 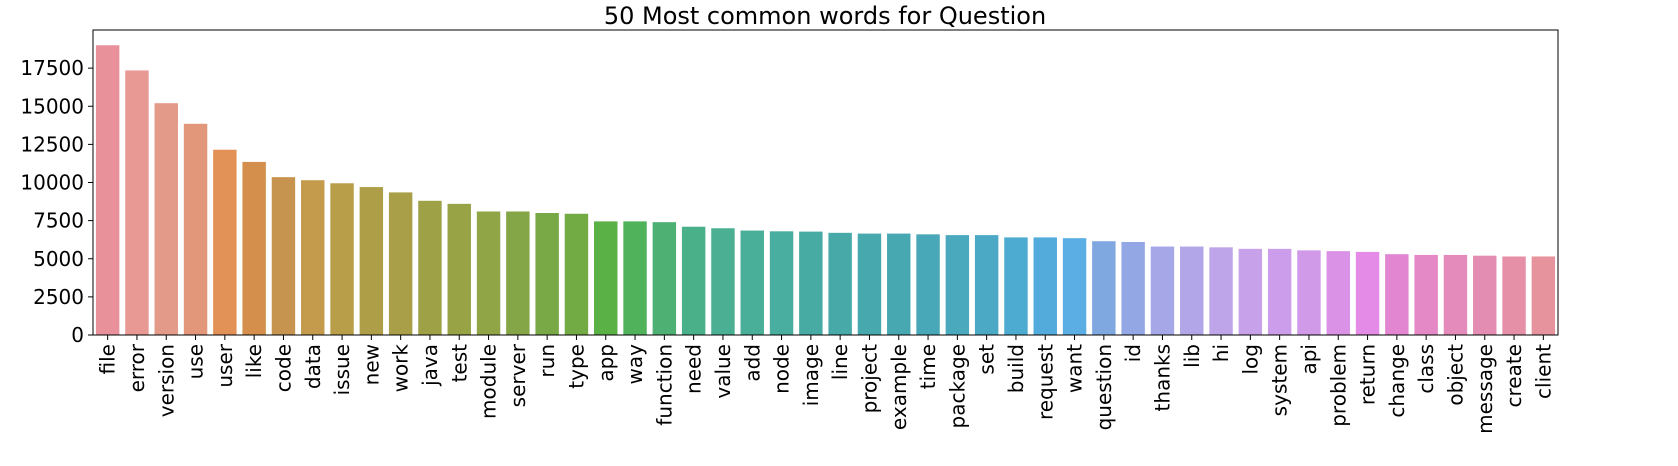 I want to click on bar-add, so click(x=752, y=282).